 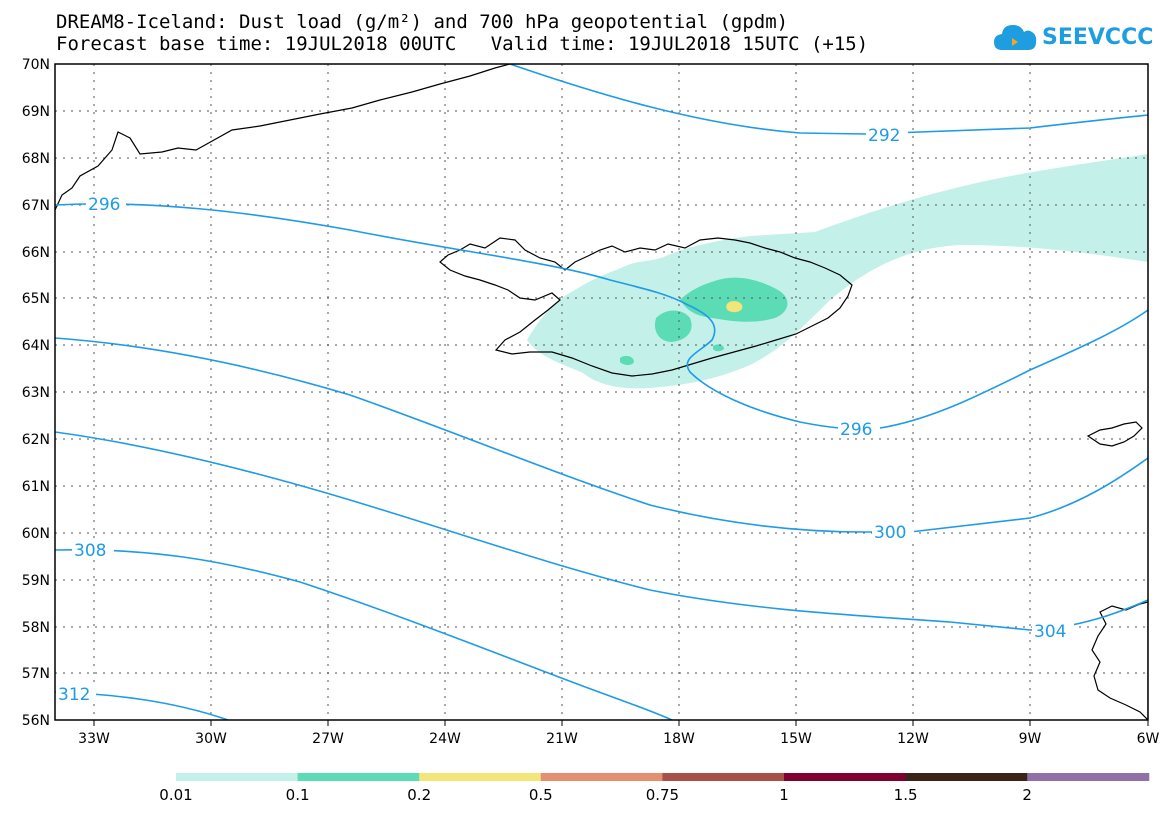 What do you see at coordinates (419, 795) in the screenshot?
I see `colorbar-label: 0.2` at bounding box center [419, 795].